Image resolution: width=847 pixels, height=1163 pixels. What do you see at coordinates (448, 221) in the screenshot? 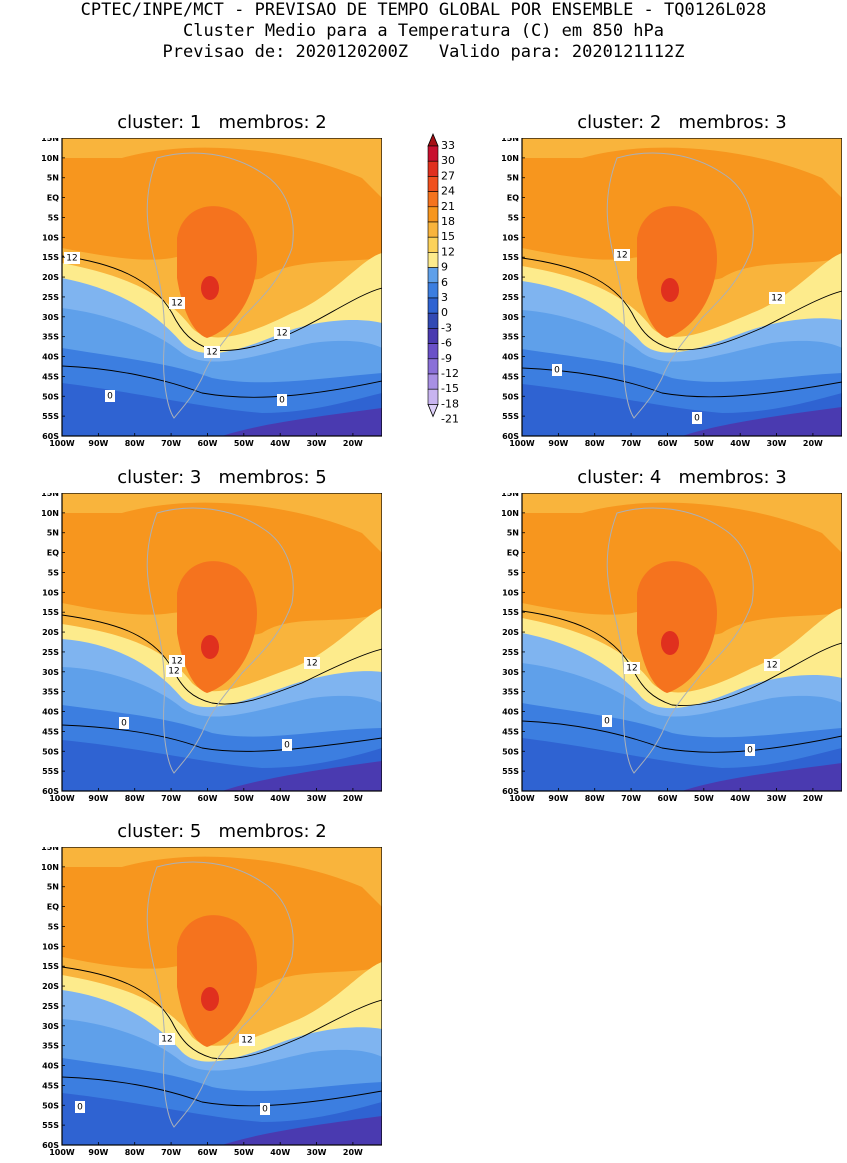
I see `colorbar-label: 18` at bounding box center [448, 221].